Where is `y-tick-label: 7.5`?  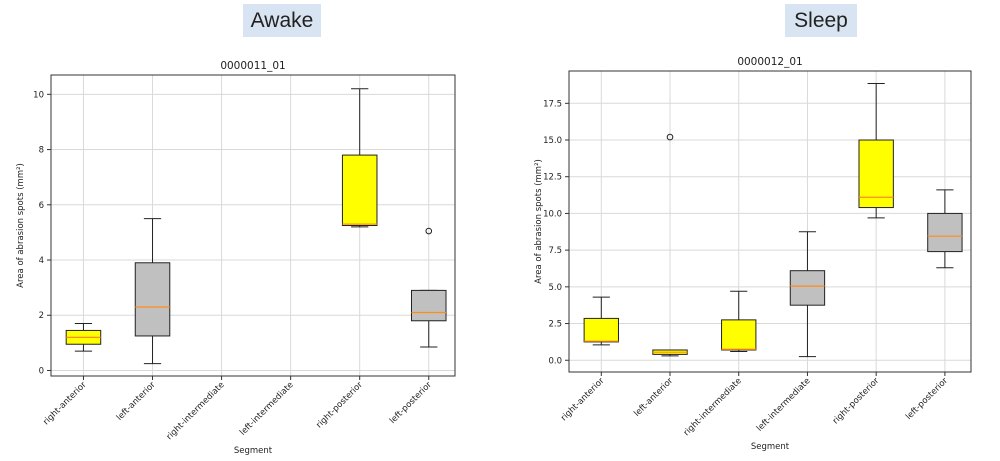 y-tick-label: 7.5 is located at coordinates (555, 251).